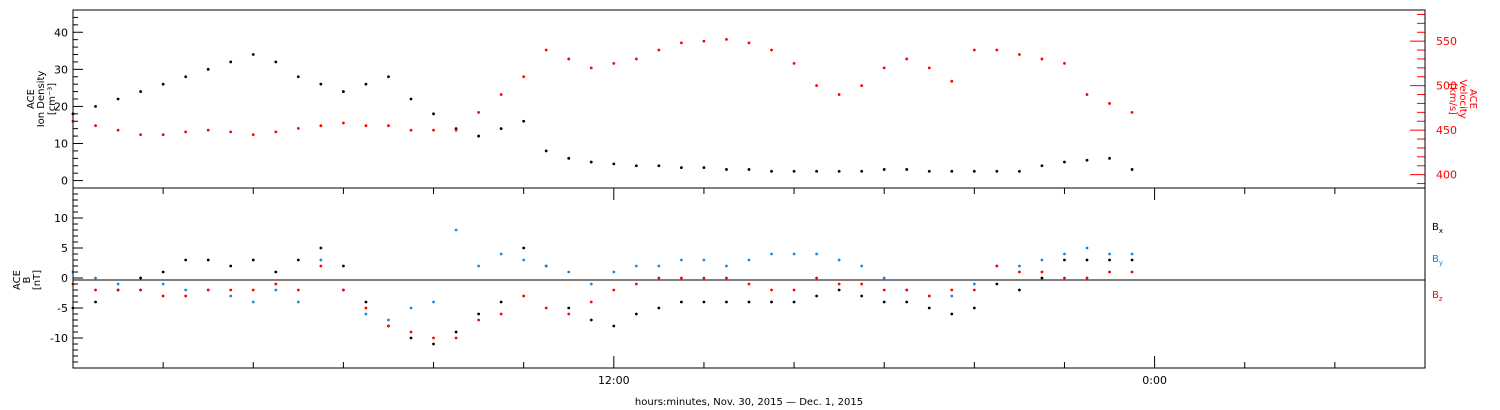  I want to click on density-axis: 0 10 20 30 40, so click(68, 102).